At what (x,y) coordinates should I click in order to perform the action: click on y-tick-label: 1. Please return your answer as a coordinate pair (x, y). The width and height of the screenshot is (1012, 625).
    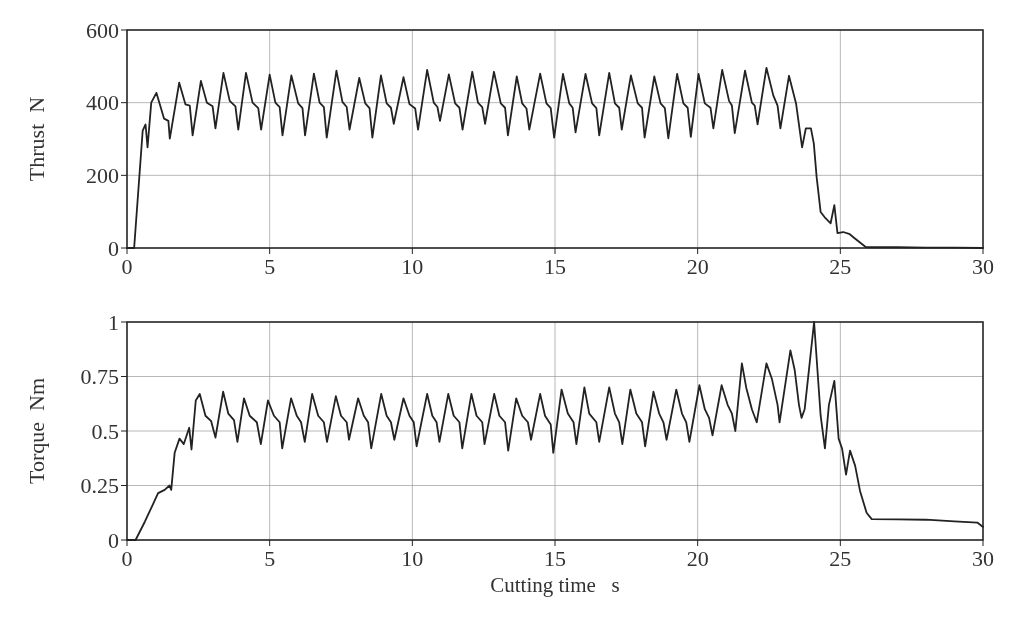
    Looking at the image, I should click on (113, 322).